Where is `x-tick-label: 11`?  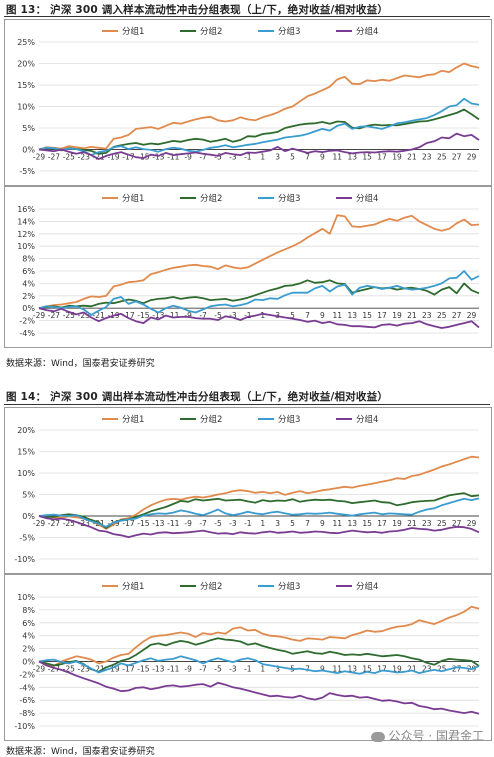
x-tick-label: 11 is located at coordinates (338, 523).